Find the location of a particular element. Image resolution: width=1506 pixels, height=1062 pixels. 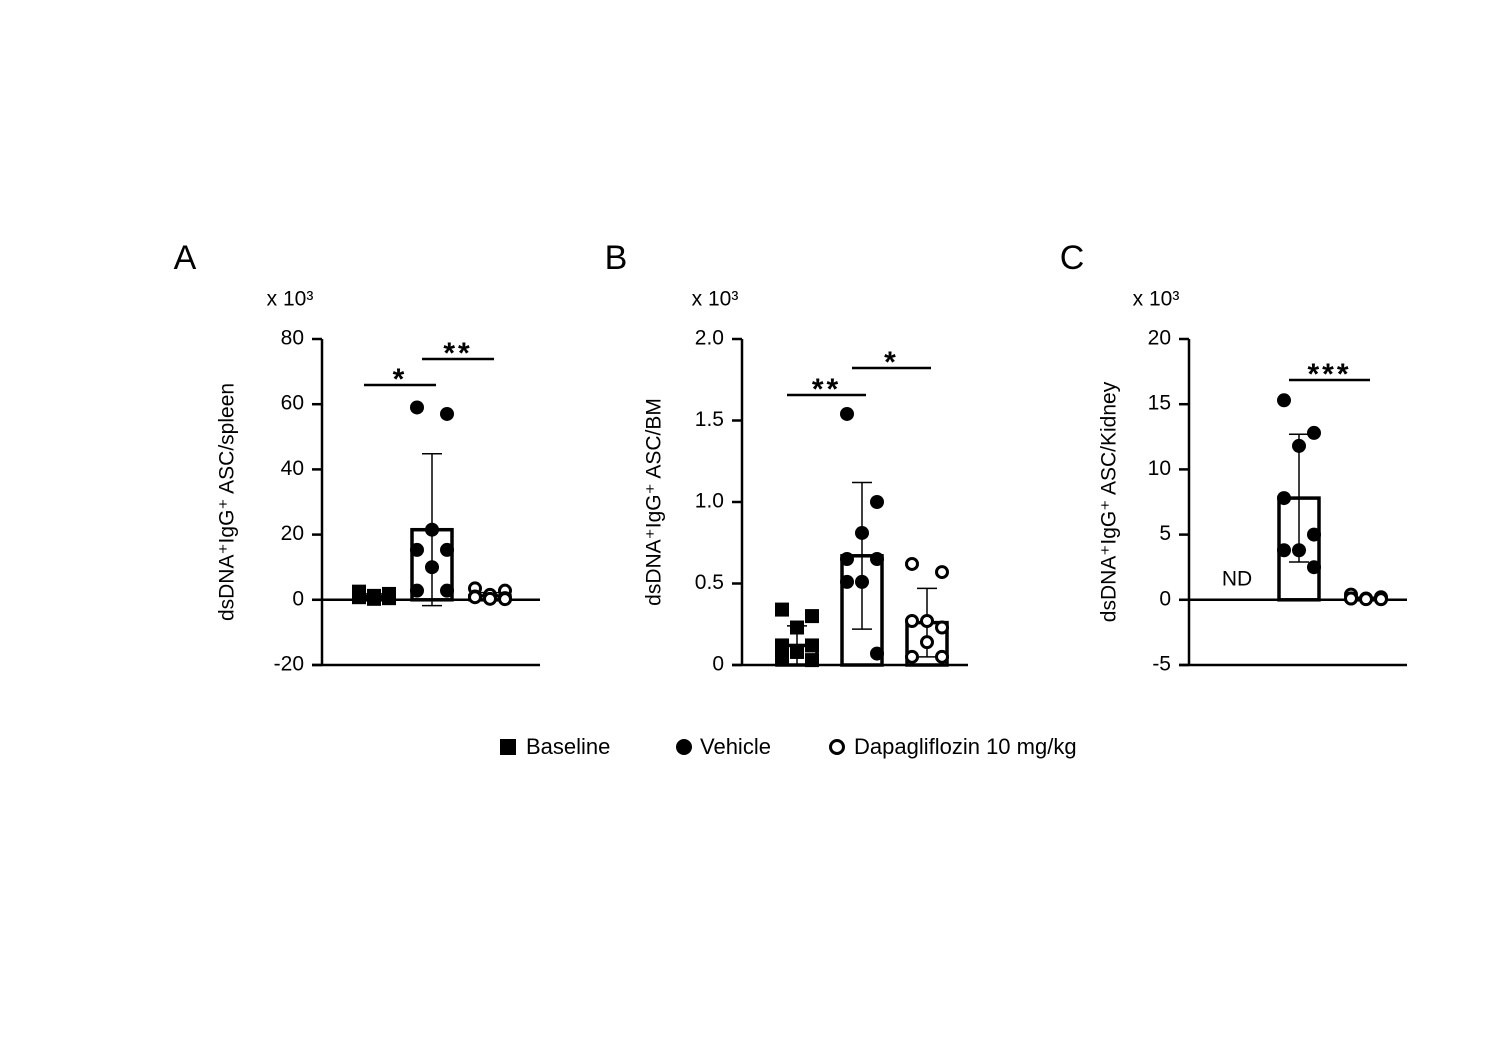

y-axis-label: dsDNA⁺IgG⁺ ASC/Kidney is located at coordinates (1109, 501).